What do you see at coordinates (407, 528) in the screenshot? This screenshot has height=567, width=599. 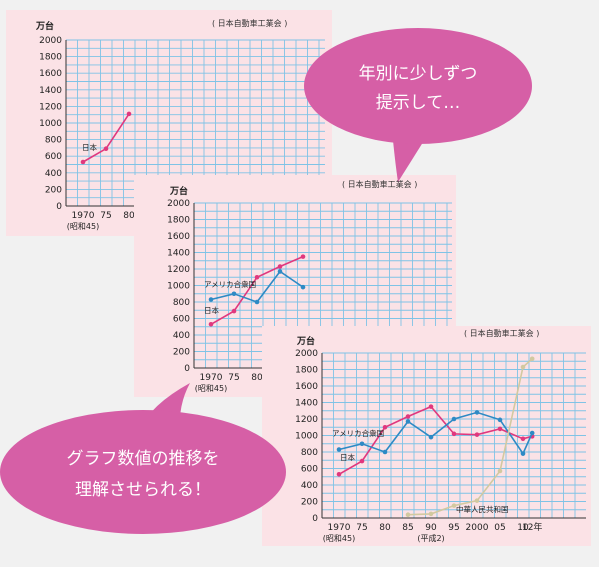 I see `x-tick-label: 85` at bounding box center [407, 528].